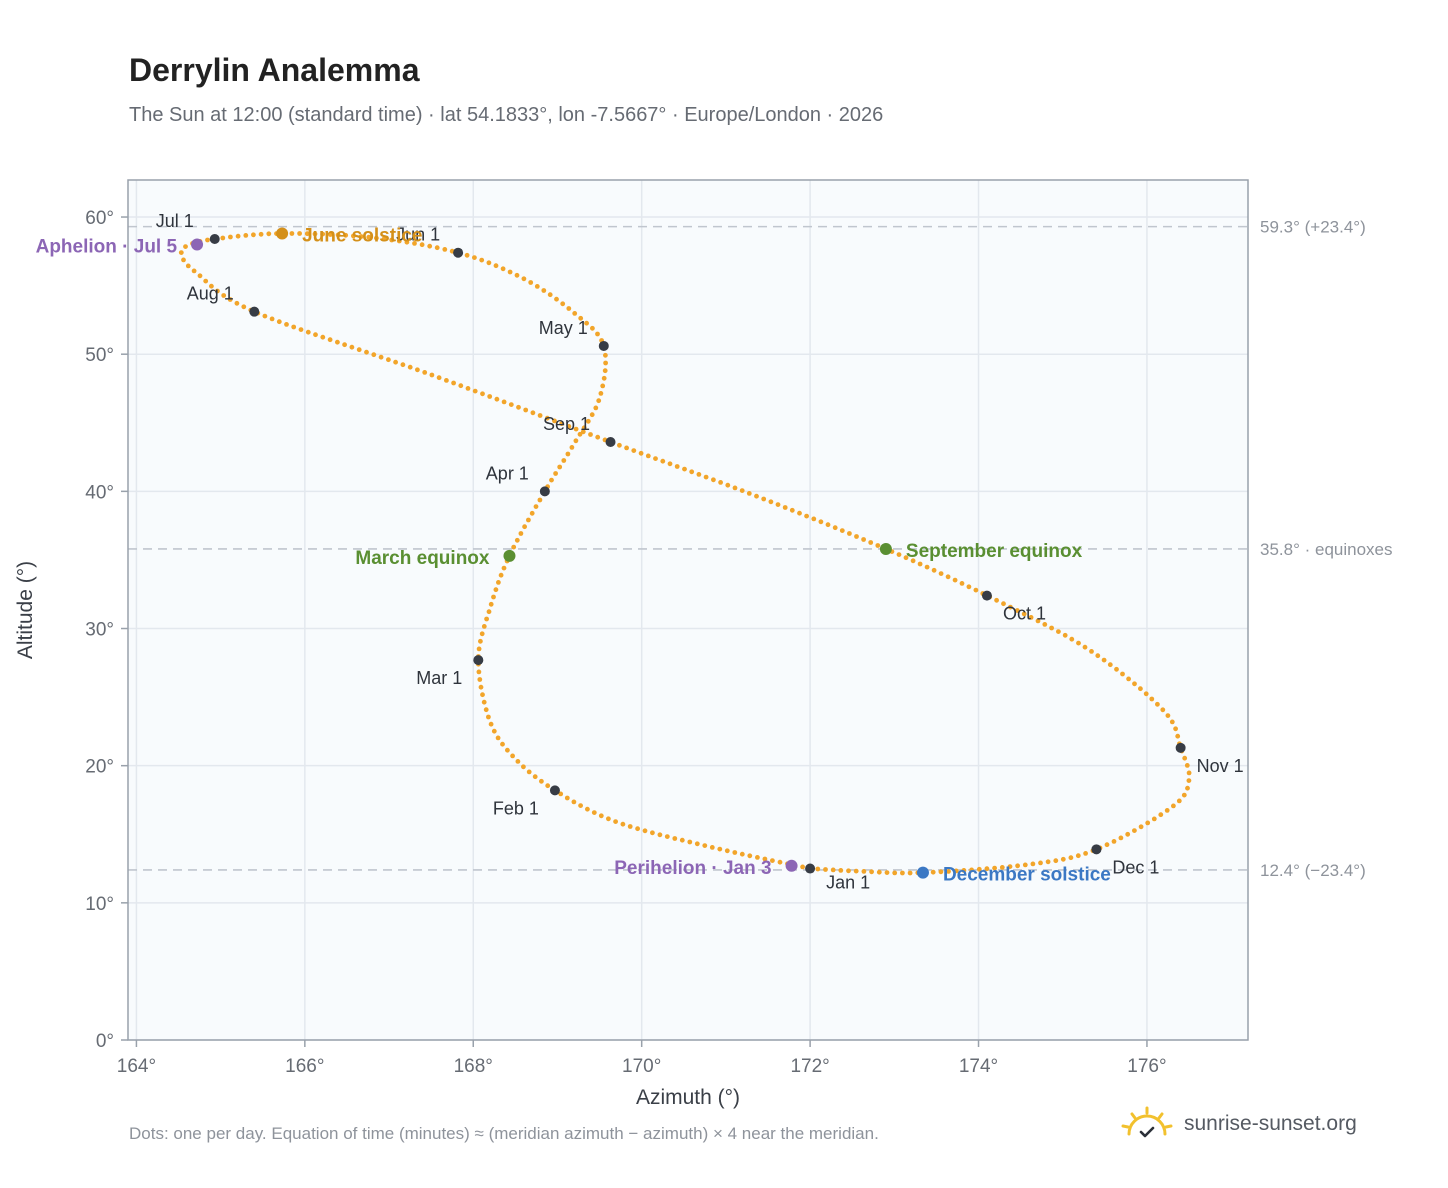 The image size is (1448, 1188). What do you see at coordinates (1238, 1124) in the screenshot?
I see `brand-logo: sunrise-sunset.org` at bounding box center [1238, 1124].